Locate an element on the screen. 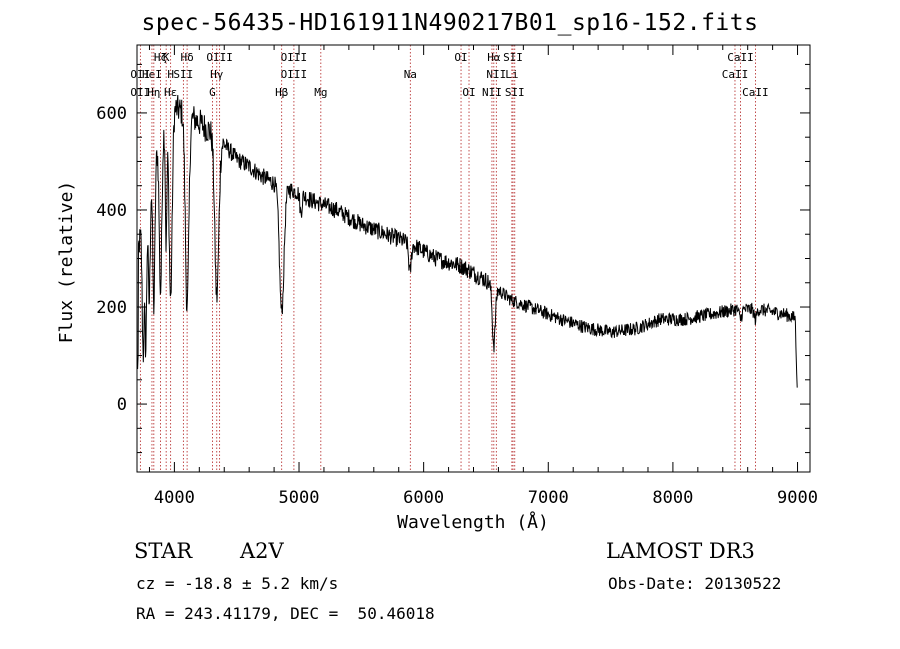 The image size is (900, 649). x-tick-label: 6000 is located at coordinates (423, 498).